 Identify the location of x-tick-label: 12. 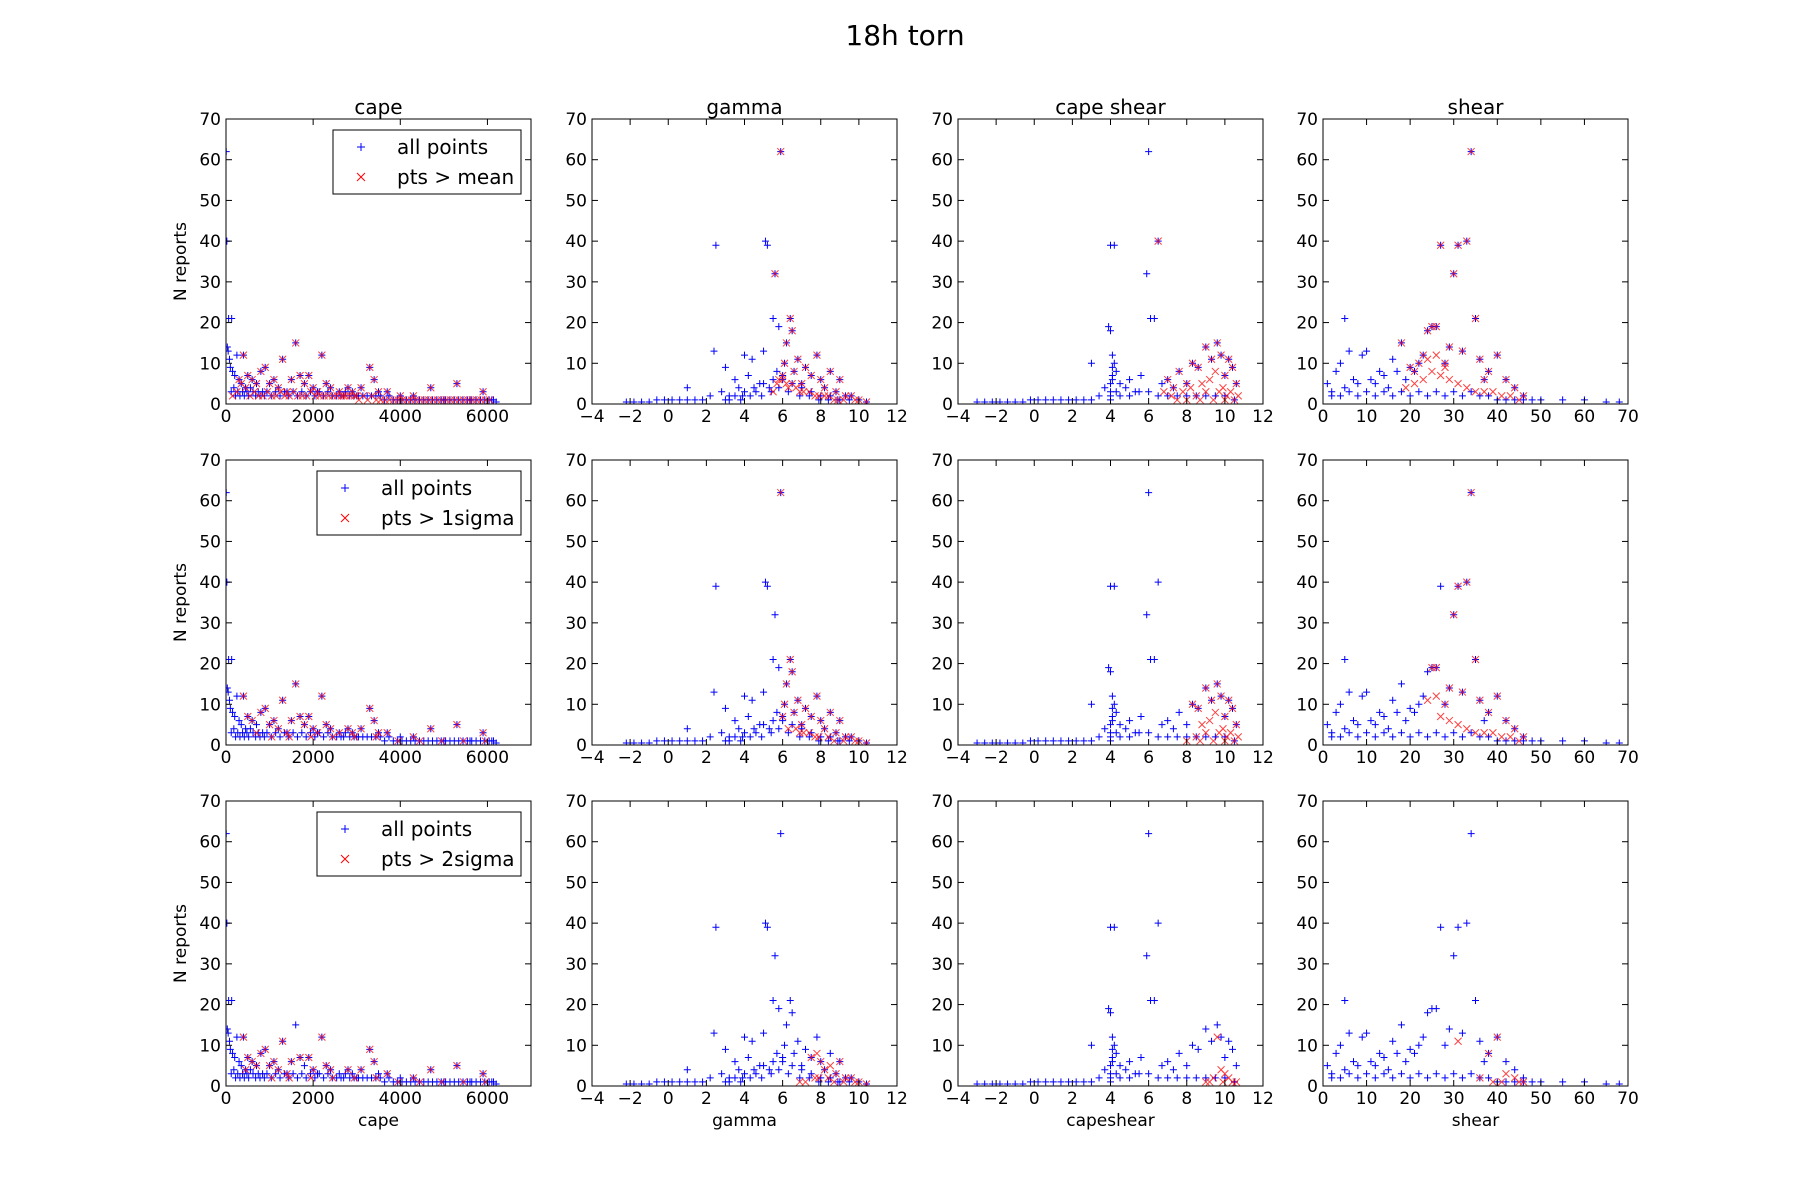
(1263, 758).